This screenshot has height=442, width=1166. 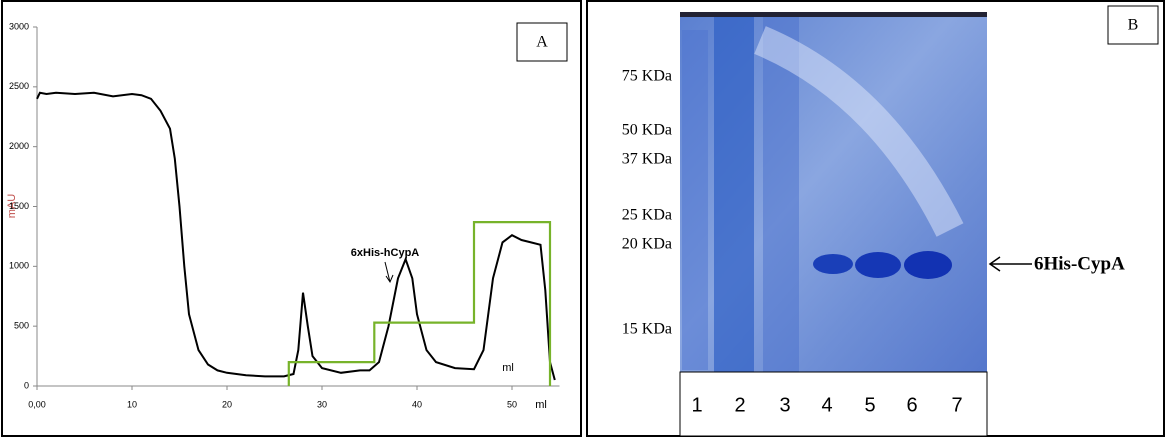 I want to click on x-axis-label: ml, so click(x=541, y=405).